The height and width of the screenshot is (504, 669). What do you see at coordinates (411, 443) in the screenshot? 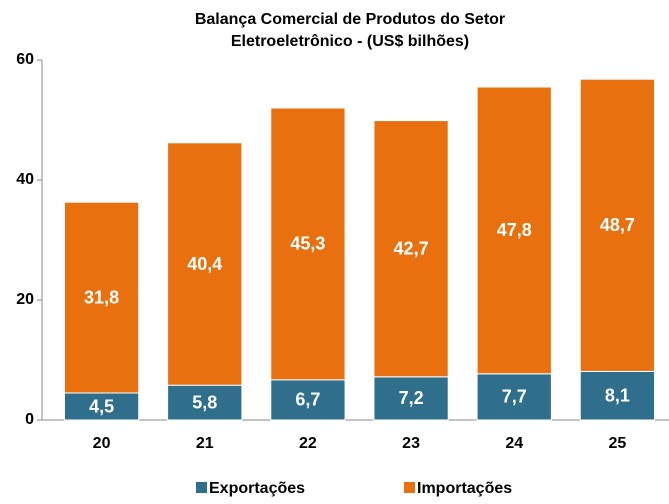
I see `x-tick-label: 23` at bounding box center [411, 443].